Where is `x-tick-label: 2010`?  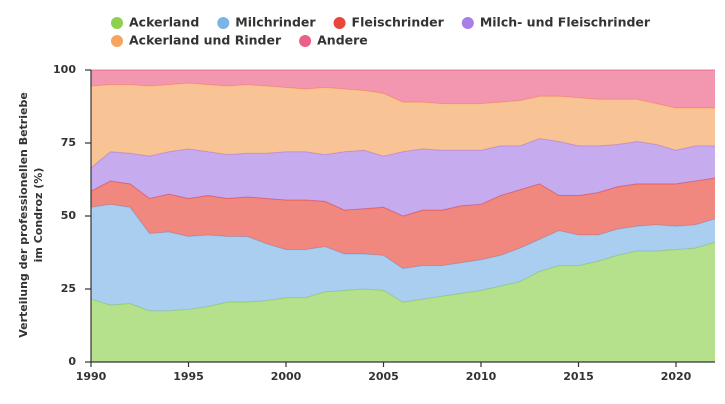 x-tick-label: 2010 is located at coordinates (481, 376).